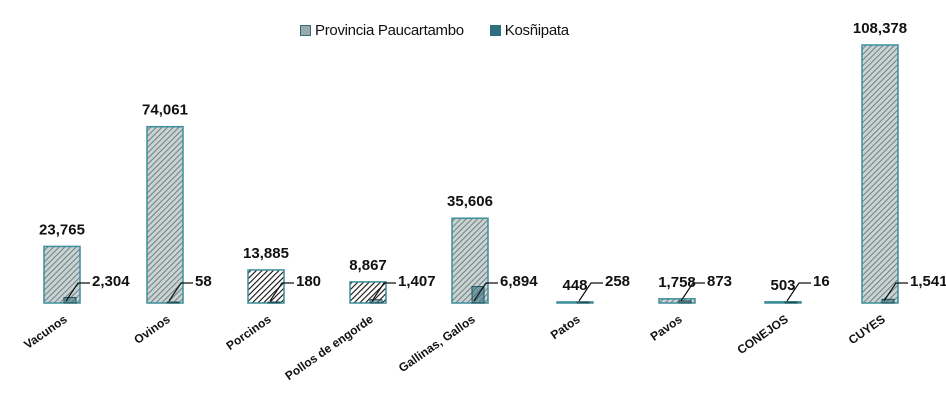 The height and width of the screenshot is (403, 946). What do you see at coordinates (519, 281) in the screenshot?
I see `data-label-kosnipata-4: 6,894` at bounding box center [519, 281].